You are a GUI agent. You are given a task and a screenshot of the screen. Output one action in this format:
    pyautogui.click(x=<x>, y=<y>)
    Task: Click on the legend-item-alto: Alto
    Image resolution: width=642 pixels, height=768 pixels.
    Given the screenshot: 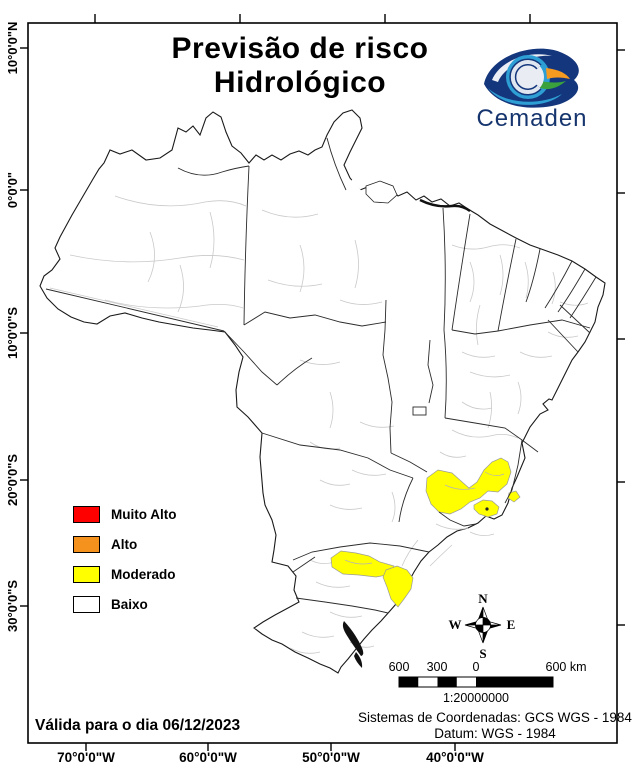 What is the action you would take?
    pyautogui.click(x=124, y=544)
    